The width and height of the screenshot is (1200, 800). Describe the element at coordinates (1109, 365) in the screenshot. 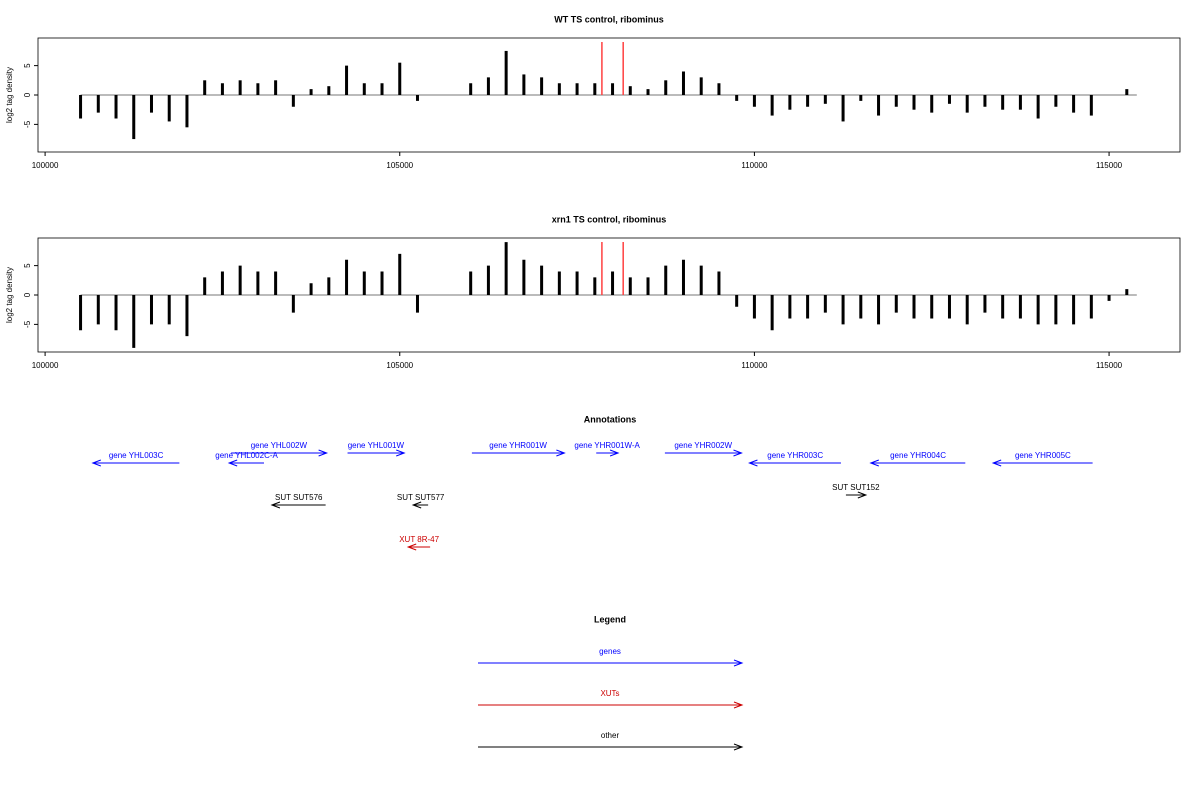

I see `x-tick-label: 115000` at that location.